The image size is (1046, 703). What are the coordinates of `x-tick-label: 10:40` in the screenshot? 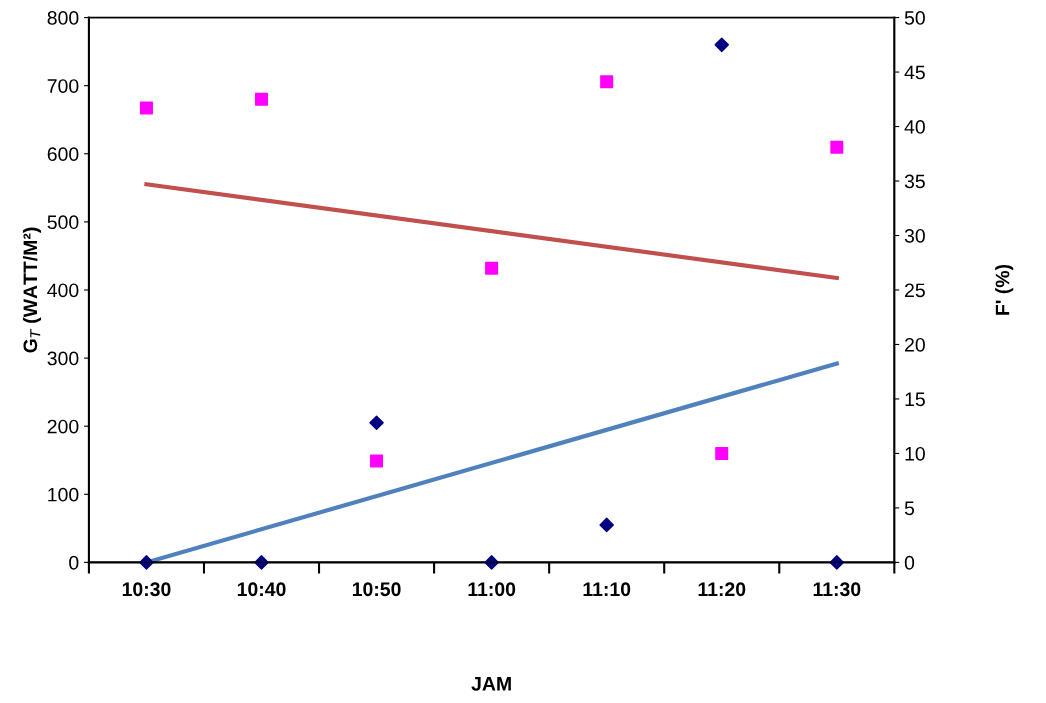 It's located at (261, 589).